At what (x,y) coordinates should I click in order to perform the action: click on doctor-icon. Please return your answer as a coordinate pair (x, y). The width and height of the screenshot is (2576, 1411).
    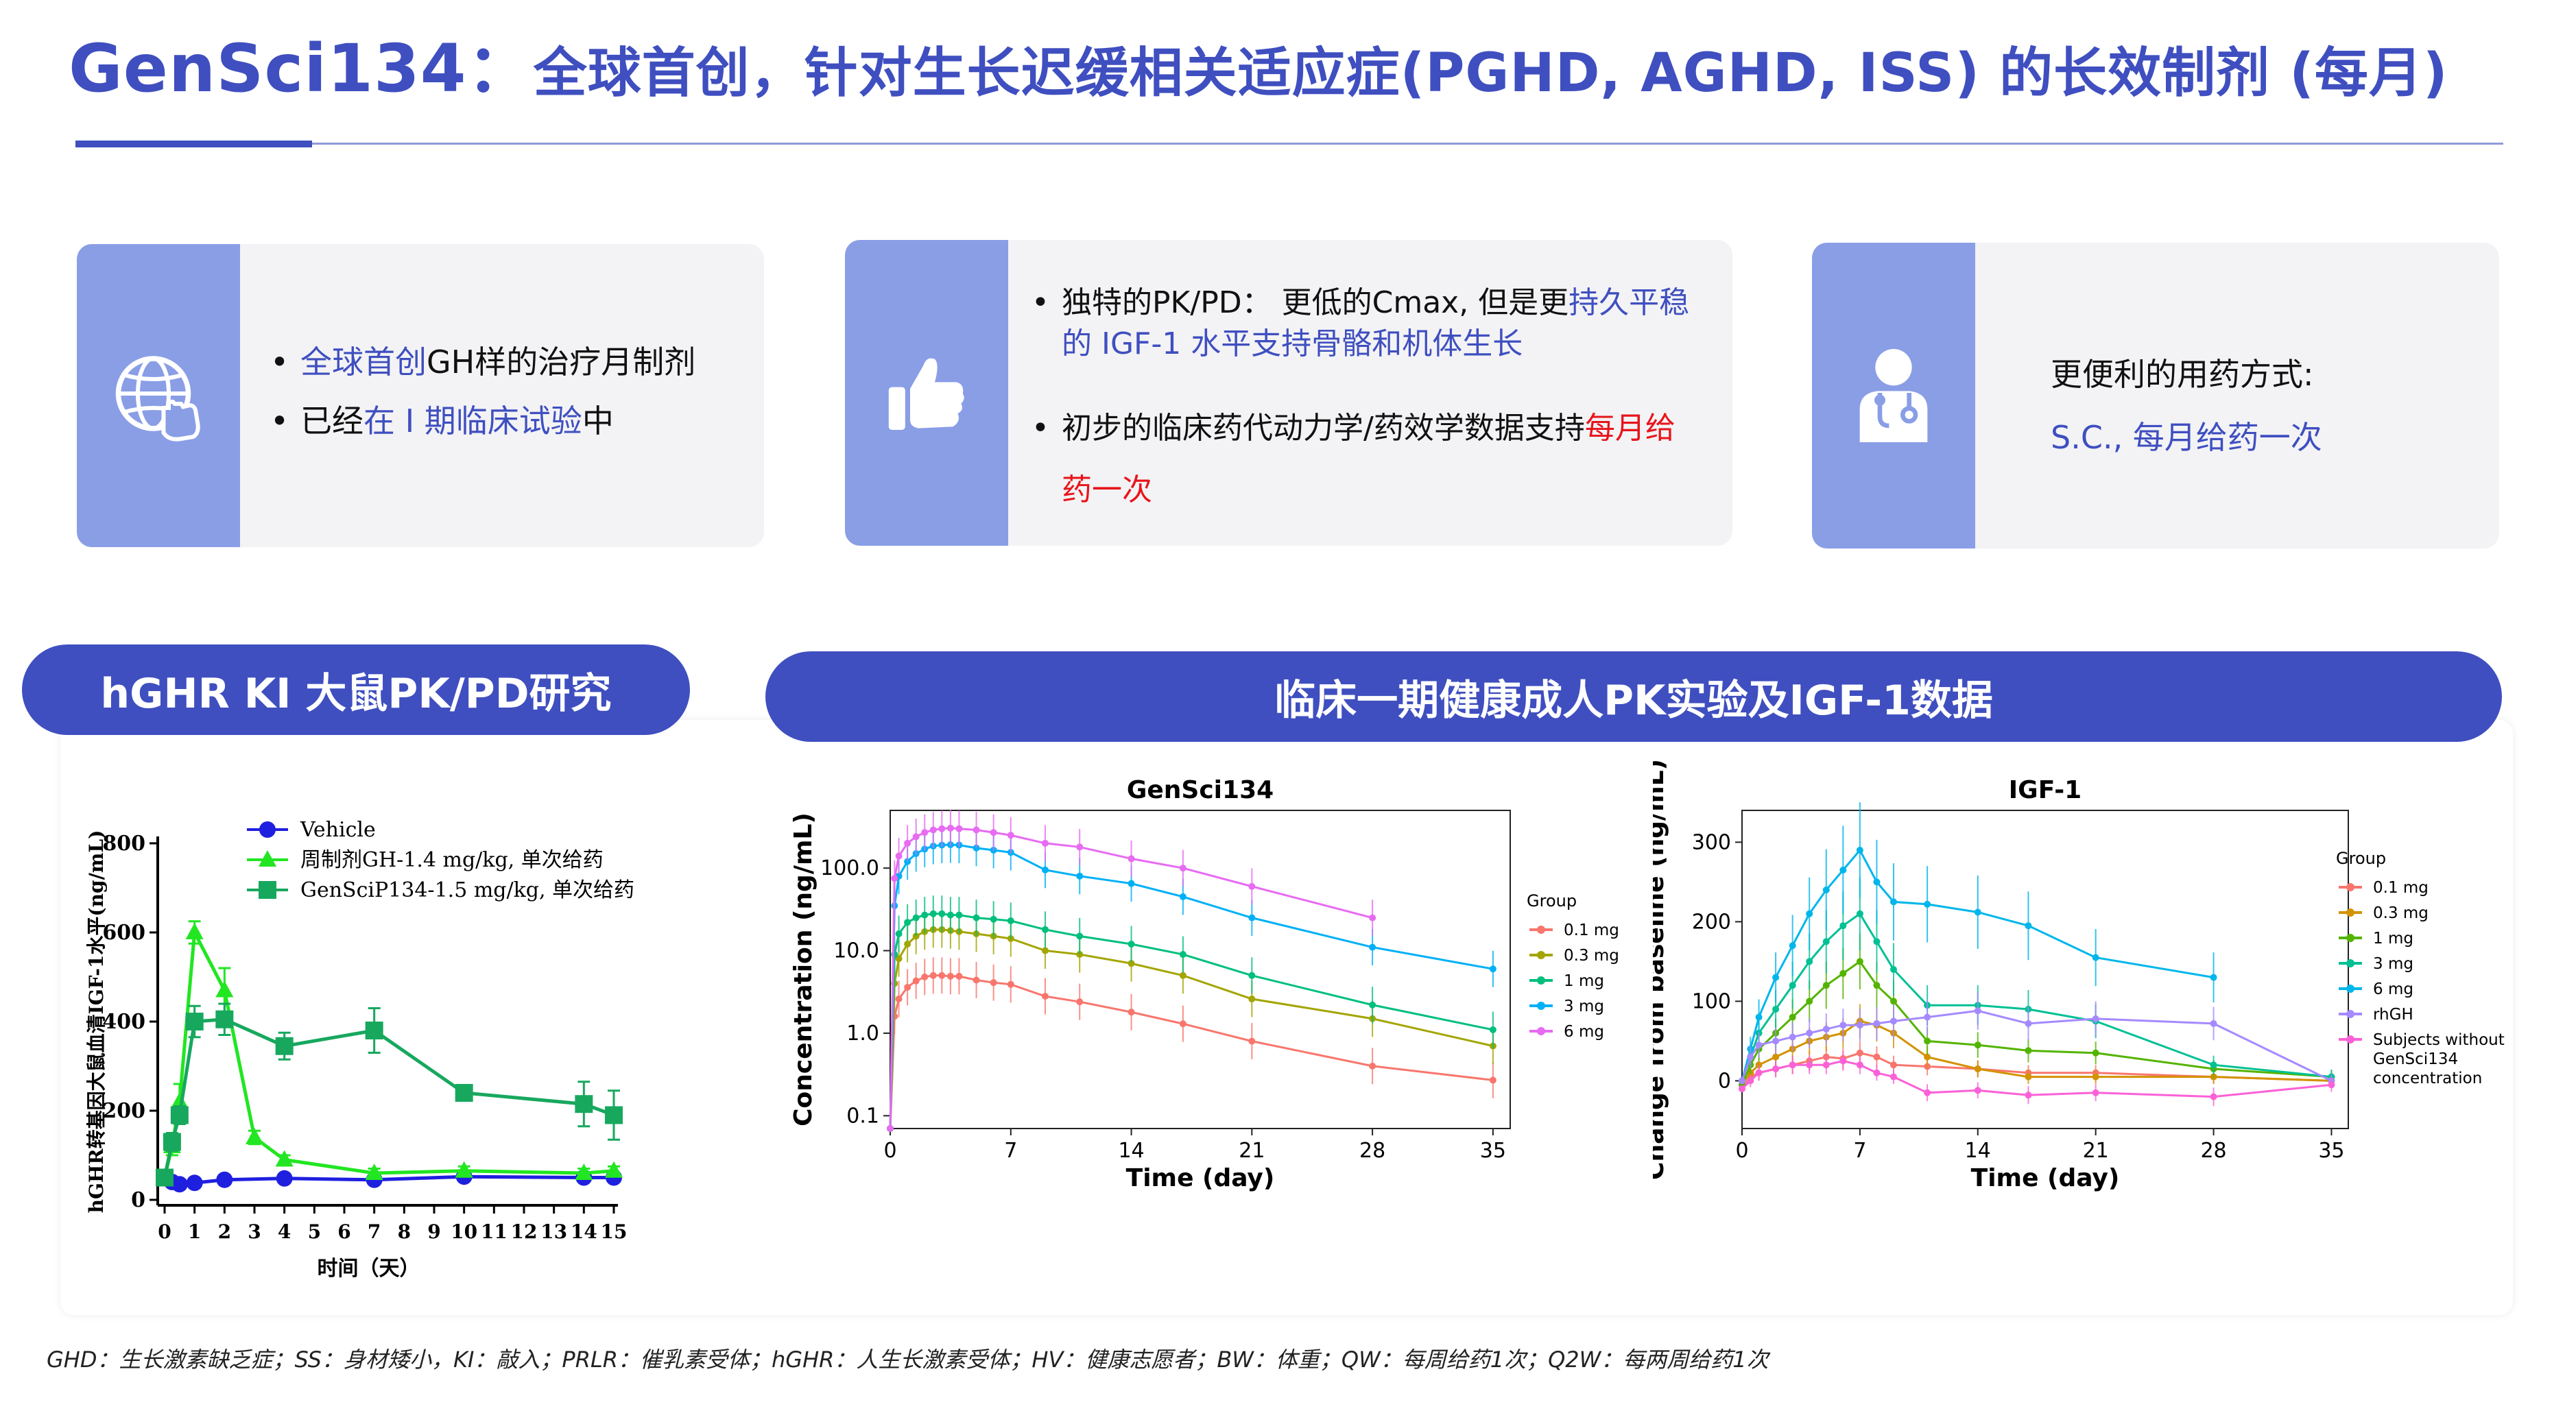
    Looking at the image, I should click on (1893, 395).